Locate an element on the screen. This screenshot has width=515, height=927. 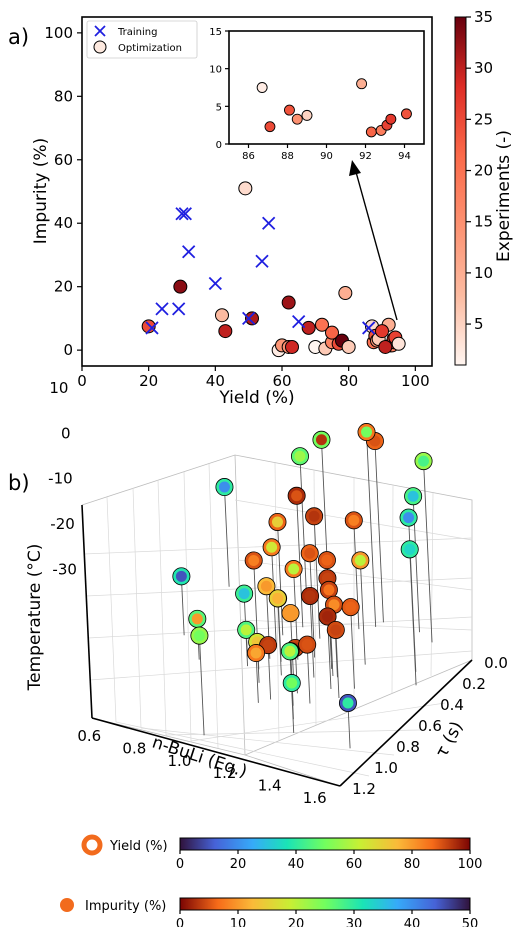
legend-training-marker is located at coordinates (100, 31).